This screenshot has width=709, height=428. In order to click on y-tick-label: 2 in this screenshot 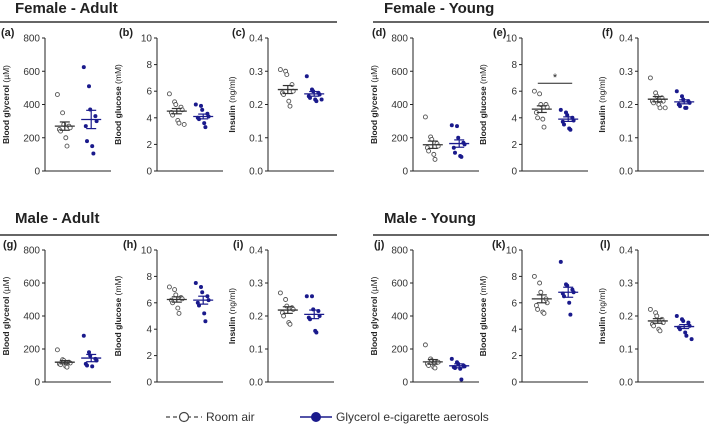, I will do `click(514, 145)`.